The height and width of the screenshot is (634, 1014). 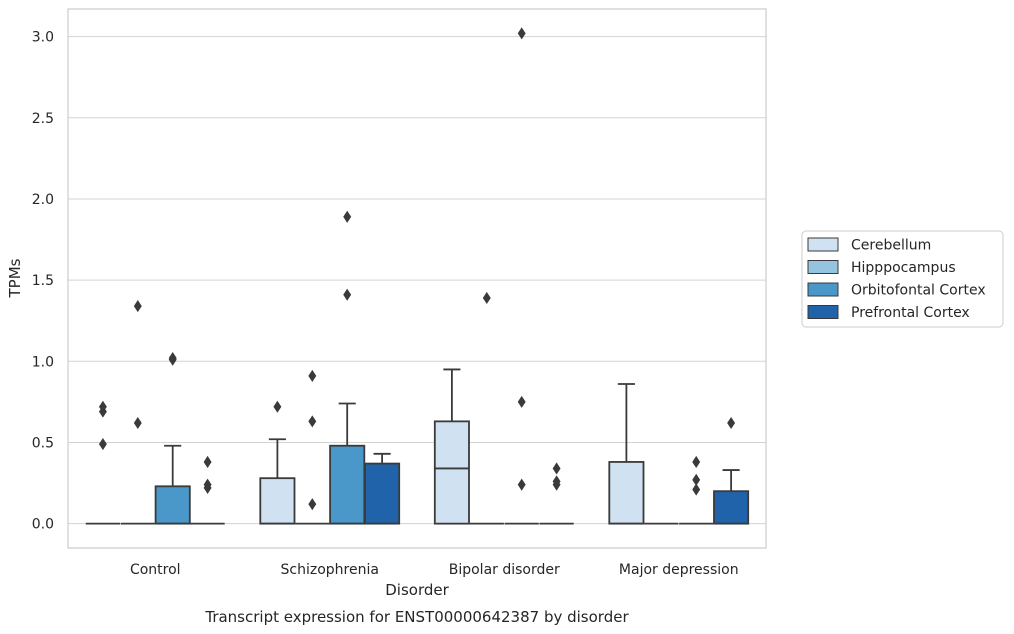 What do you see at coordinates (903, 268) in the screenshot?
I see `legend-label: Hipppocampus` at bounding box center [903, 268].